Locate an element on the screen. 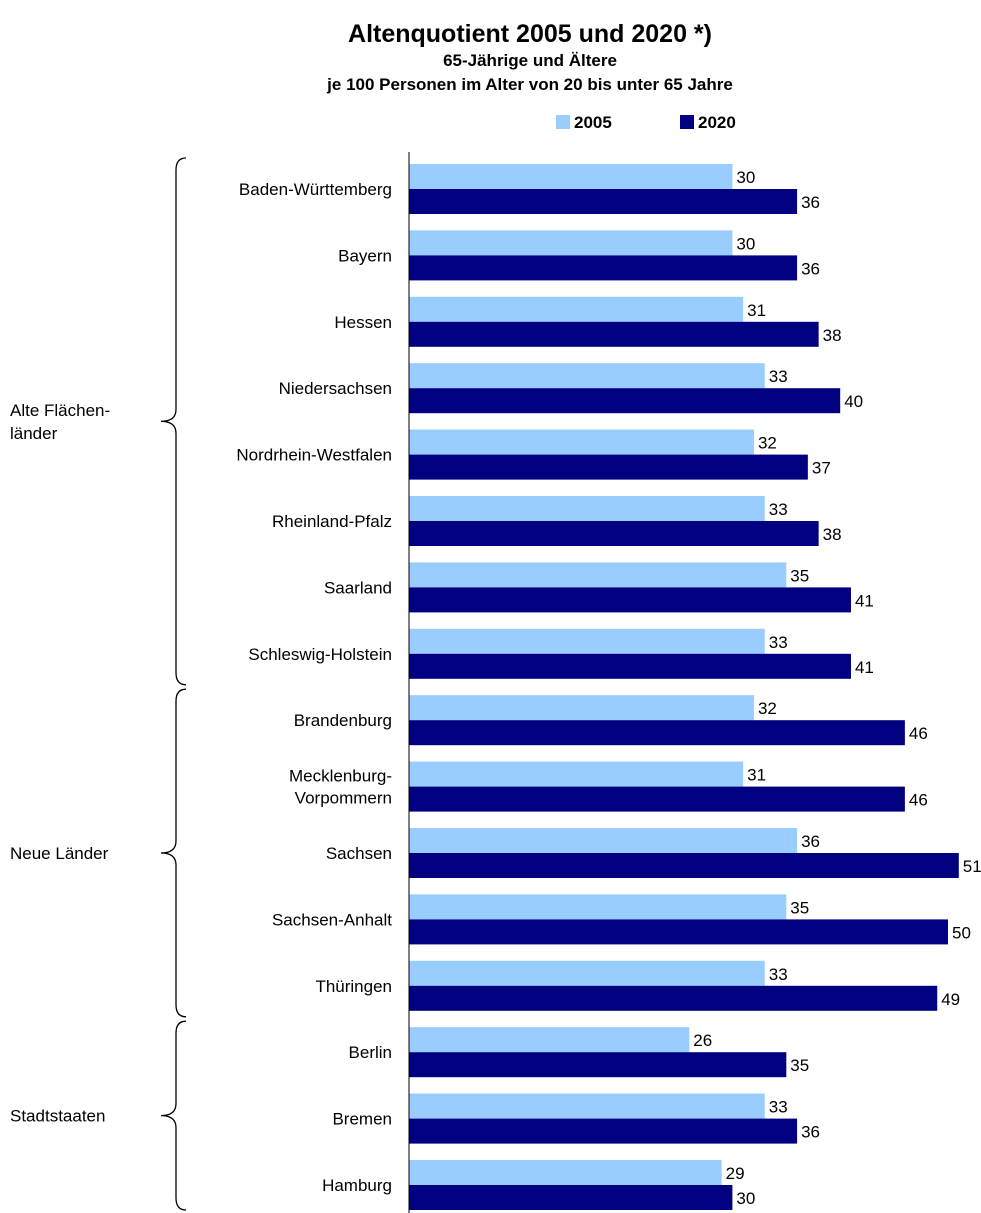  category-label-10: Sachsen is located at coordinates (359, 853).